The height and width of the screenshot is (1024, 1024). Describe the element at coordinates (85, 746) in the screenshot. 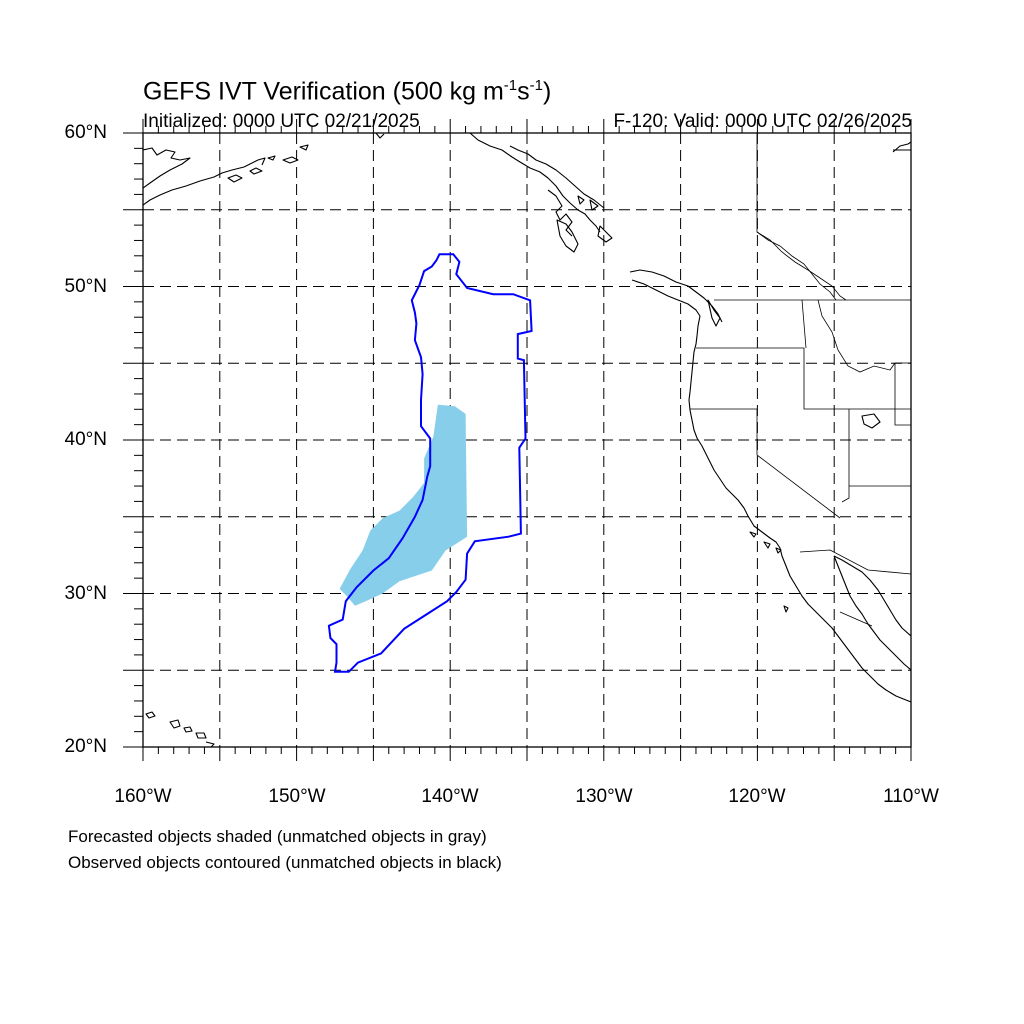

I see `lat-label-20n: 20°N` at that location.